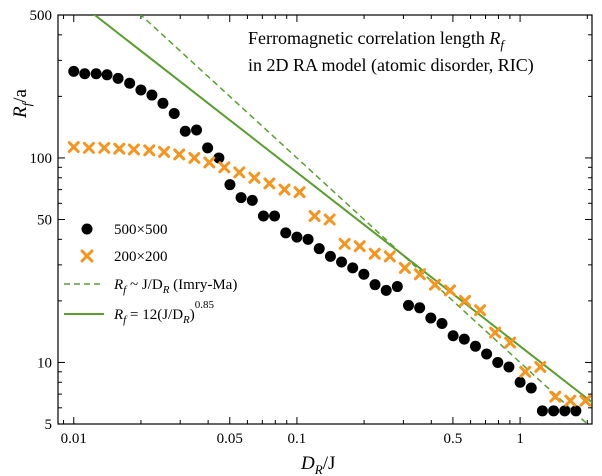  What do you see at coordinates (140, 230) in the screenshot?
I see `legend-label-500: 500×500` at bounding box center [140, 230].